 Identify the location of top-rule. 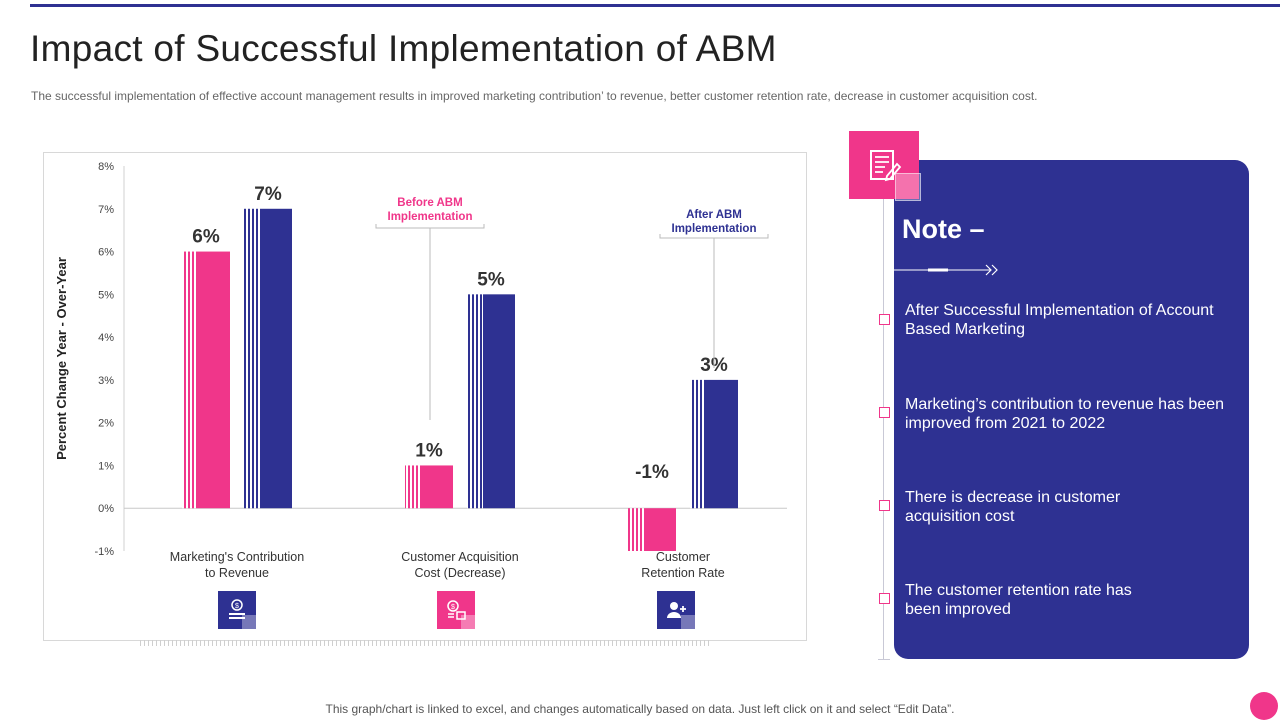
(655, 5).